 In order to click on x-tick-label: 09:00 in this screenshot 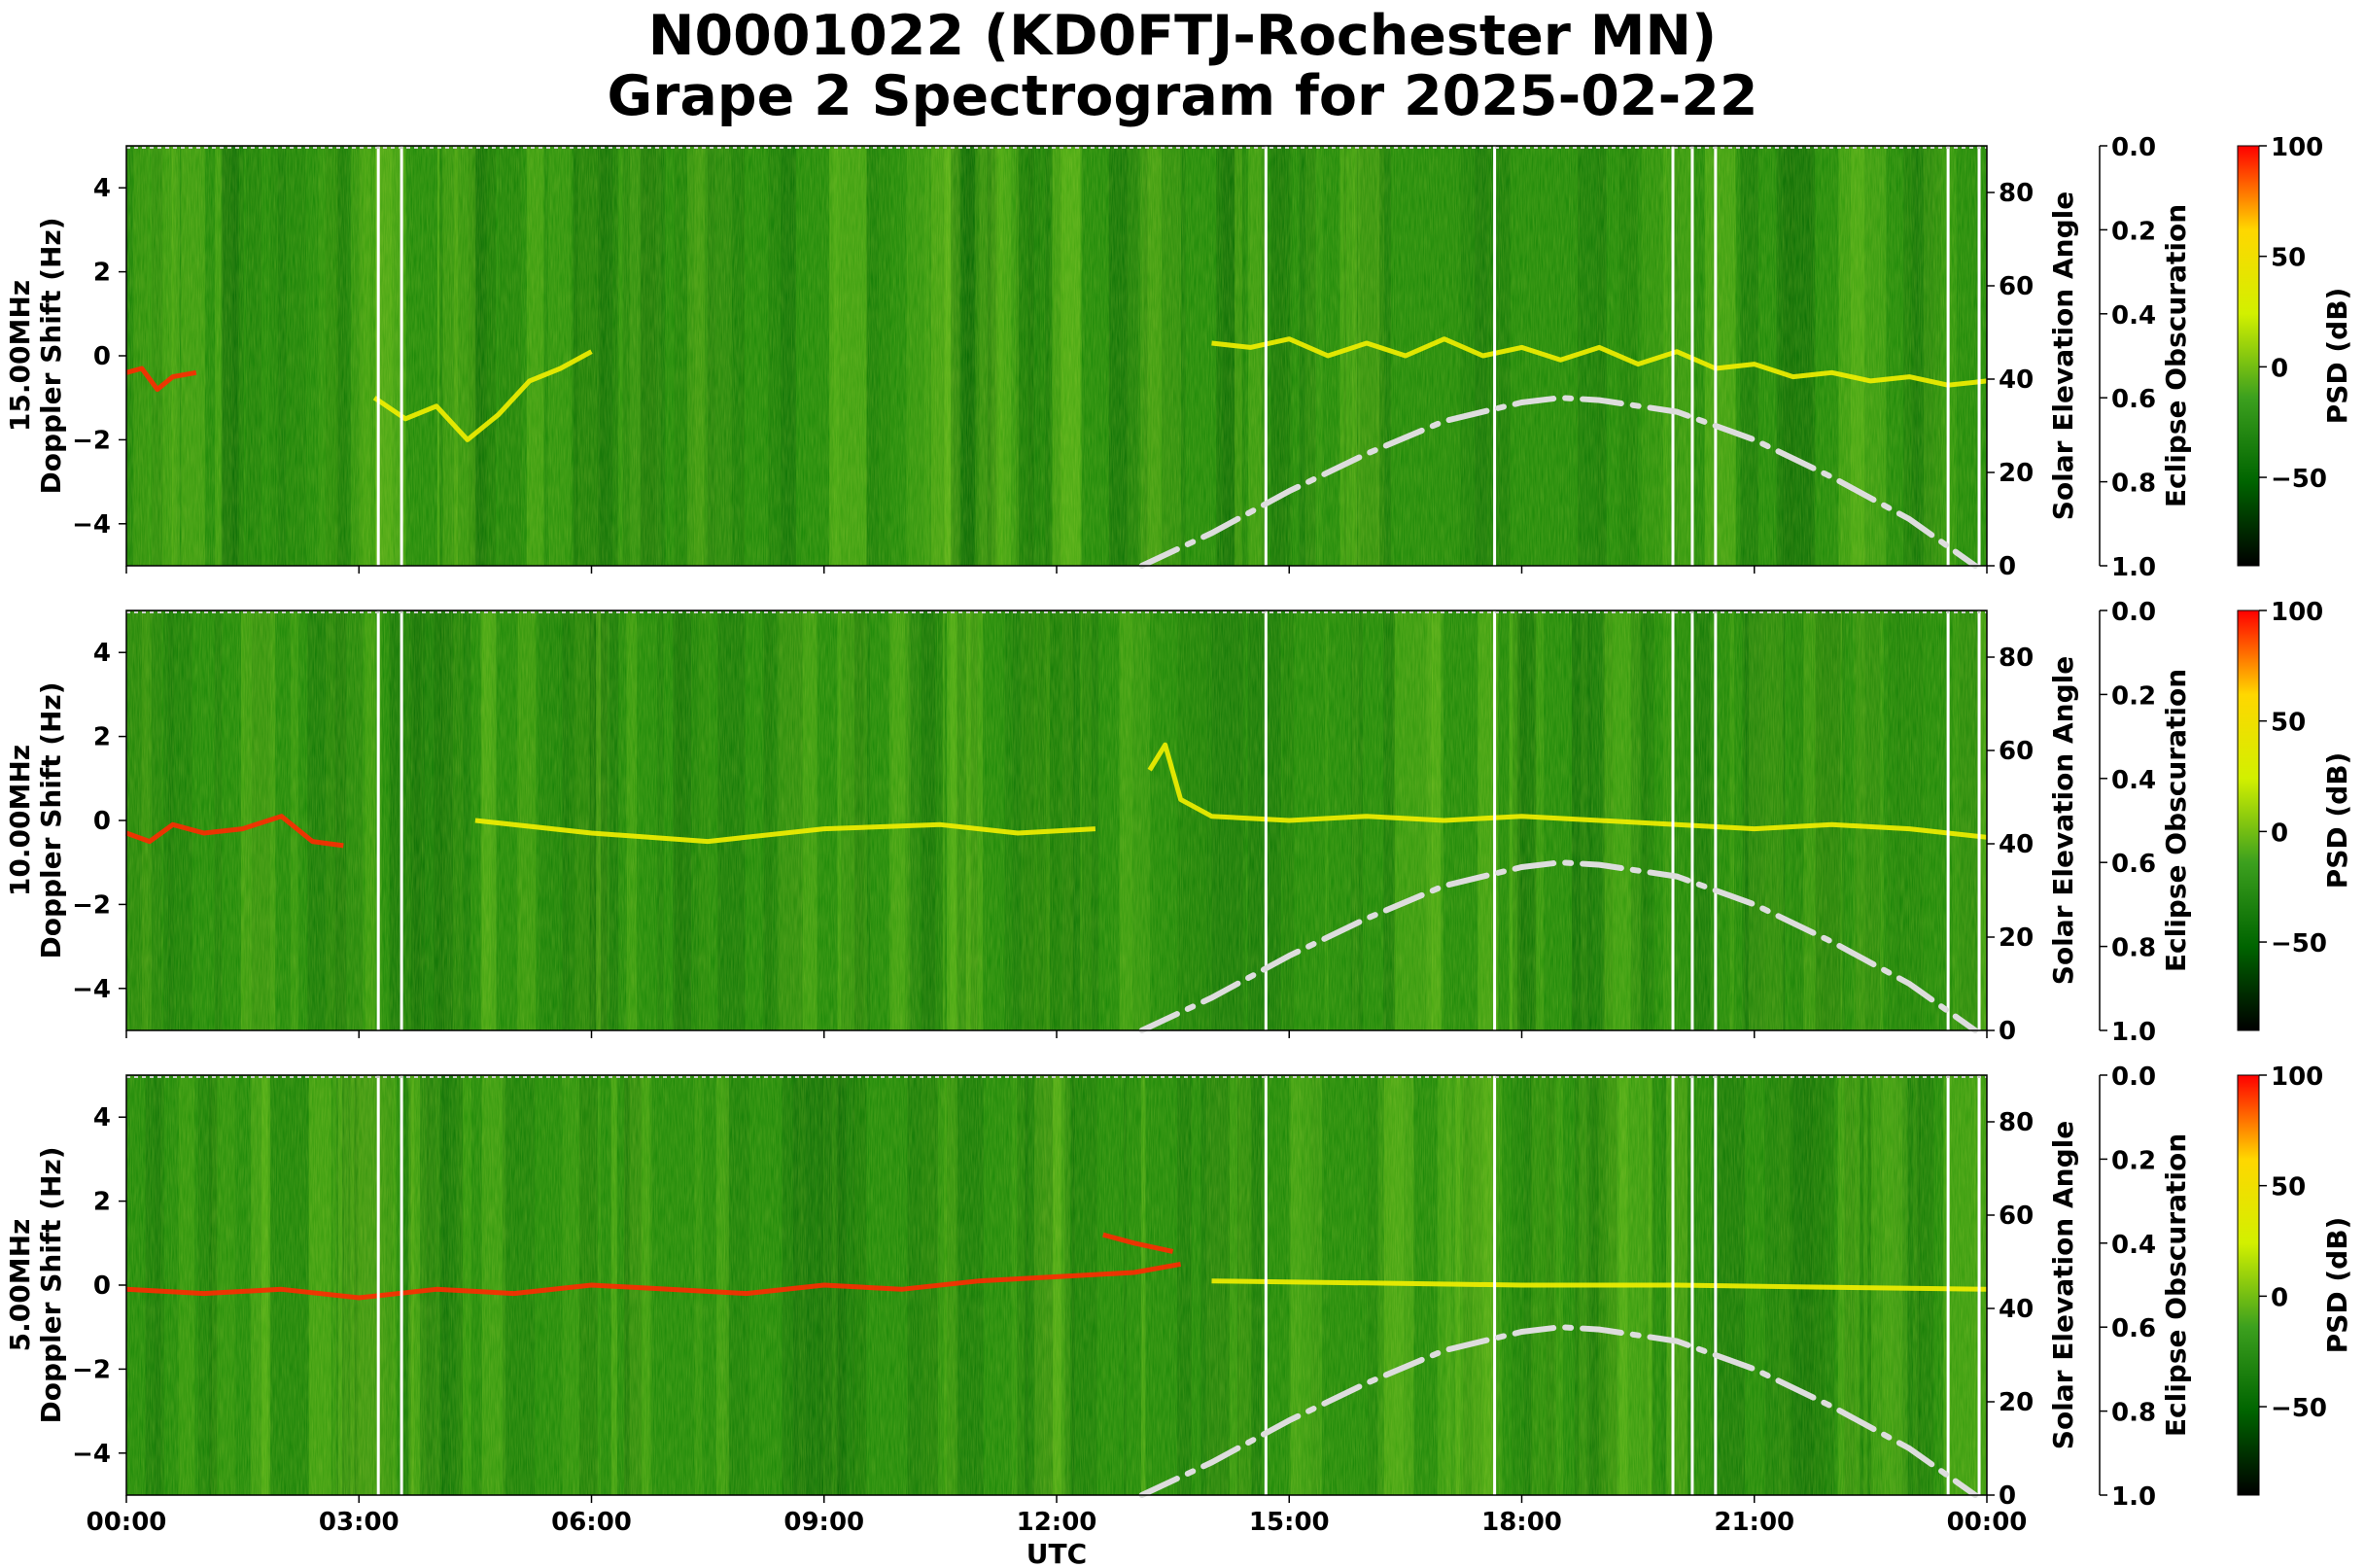, I will do `click(823, 1522)`.